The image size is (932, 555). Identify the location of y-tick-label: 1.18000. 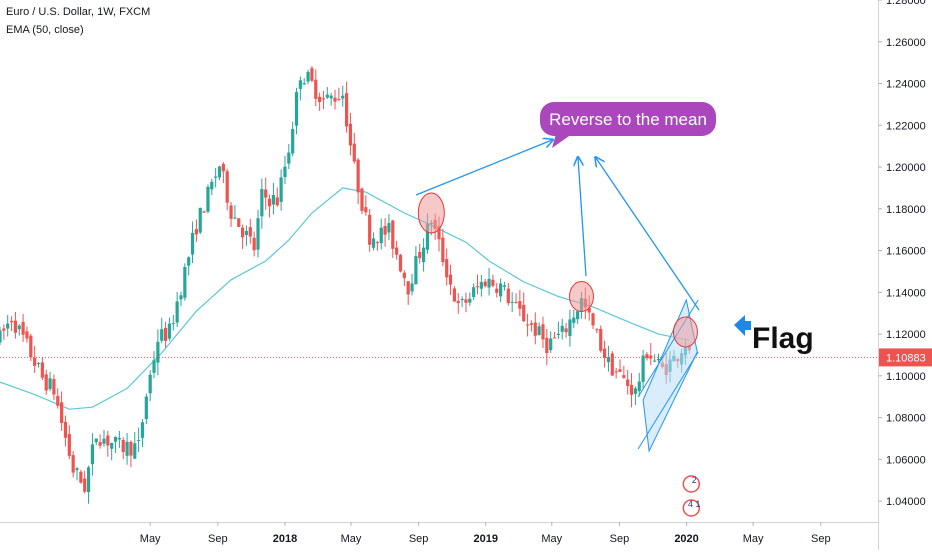
(906, 210).